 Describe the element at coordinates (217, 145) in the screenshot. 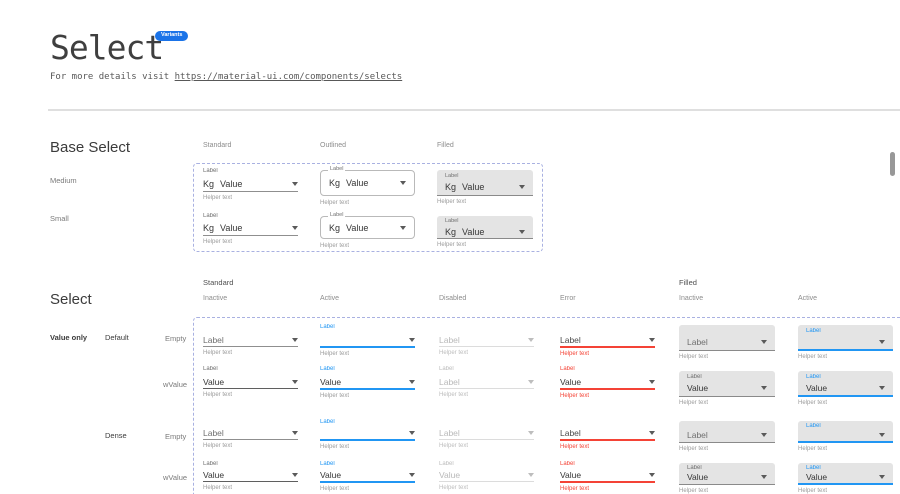

I see `column-header-standard: Standard` at that location.